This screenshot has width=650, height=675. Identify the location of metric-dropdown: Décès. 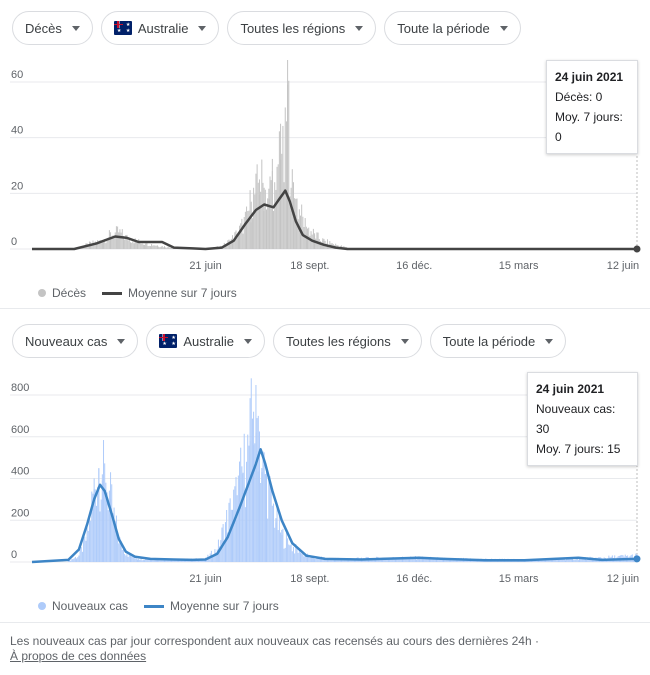
(52, 28).